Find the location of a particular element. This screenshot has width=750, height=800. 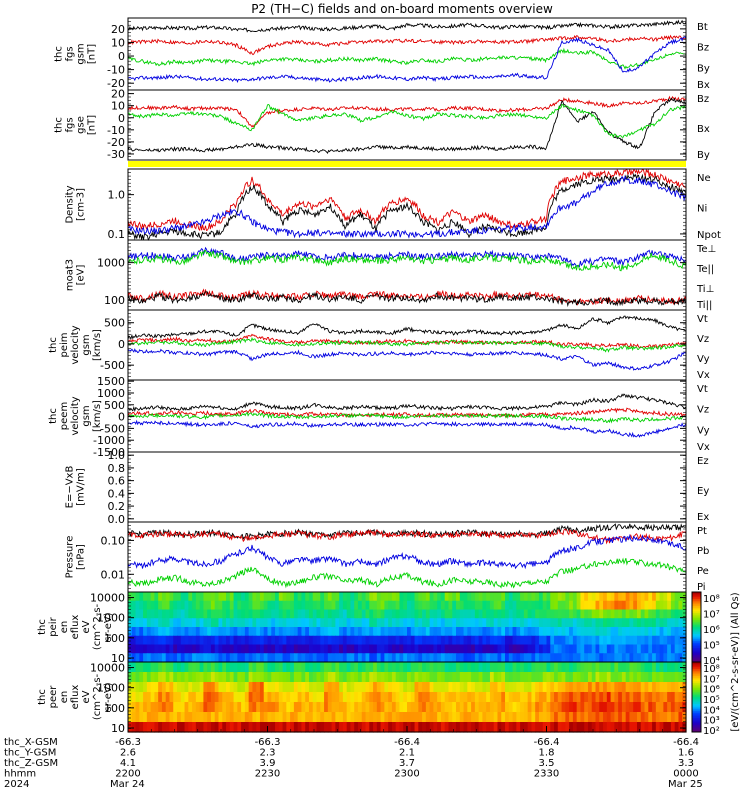

y-tick-label: -1500 is located at coordinates (109, 452).